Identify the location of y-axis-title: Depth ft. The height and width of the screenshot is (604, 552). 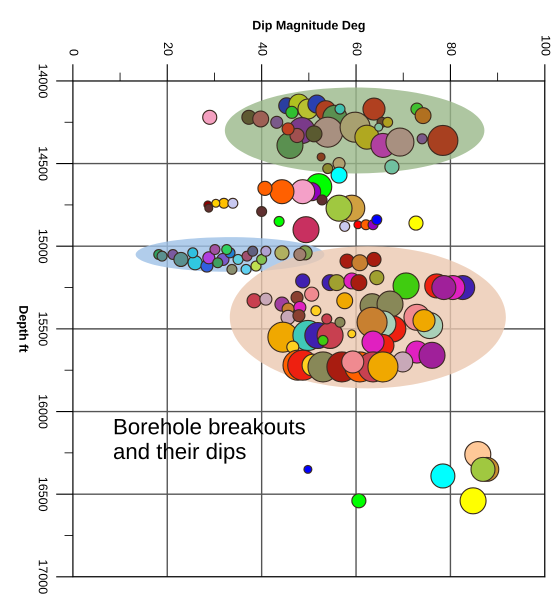
(22, 329).